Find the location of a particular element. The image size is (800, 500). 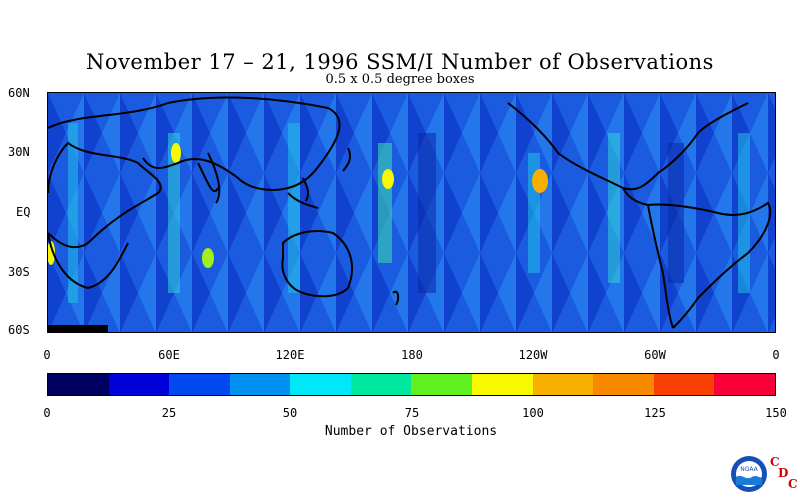

colorbar-tick-150: 150 is located at coordinates (776, 413).